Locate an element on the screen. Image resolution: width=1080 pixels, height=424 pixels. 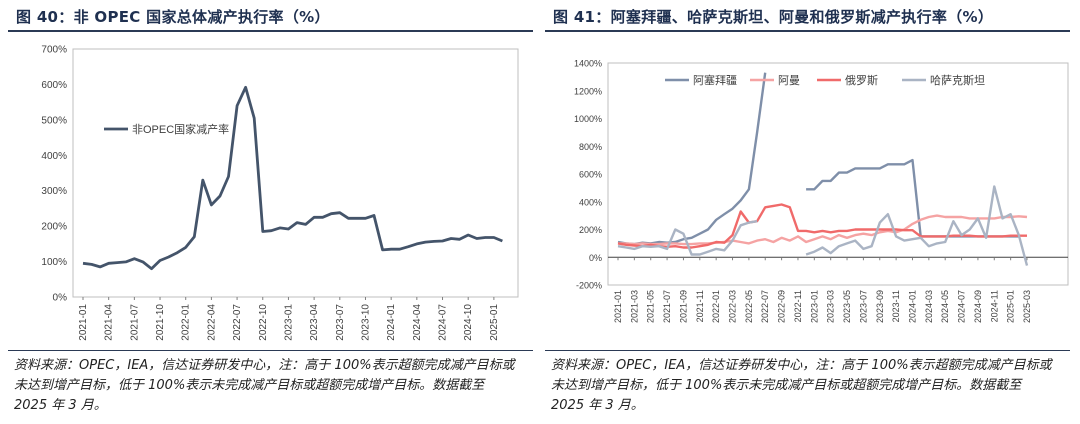
x-tick-label: 2025-03 is located at coordinates (1027, 306).